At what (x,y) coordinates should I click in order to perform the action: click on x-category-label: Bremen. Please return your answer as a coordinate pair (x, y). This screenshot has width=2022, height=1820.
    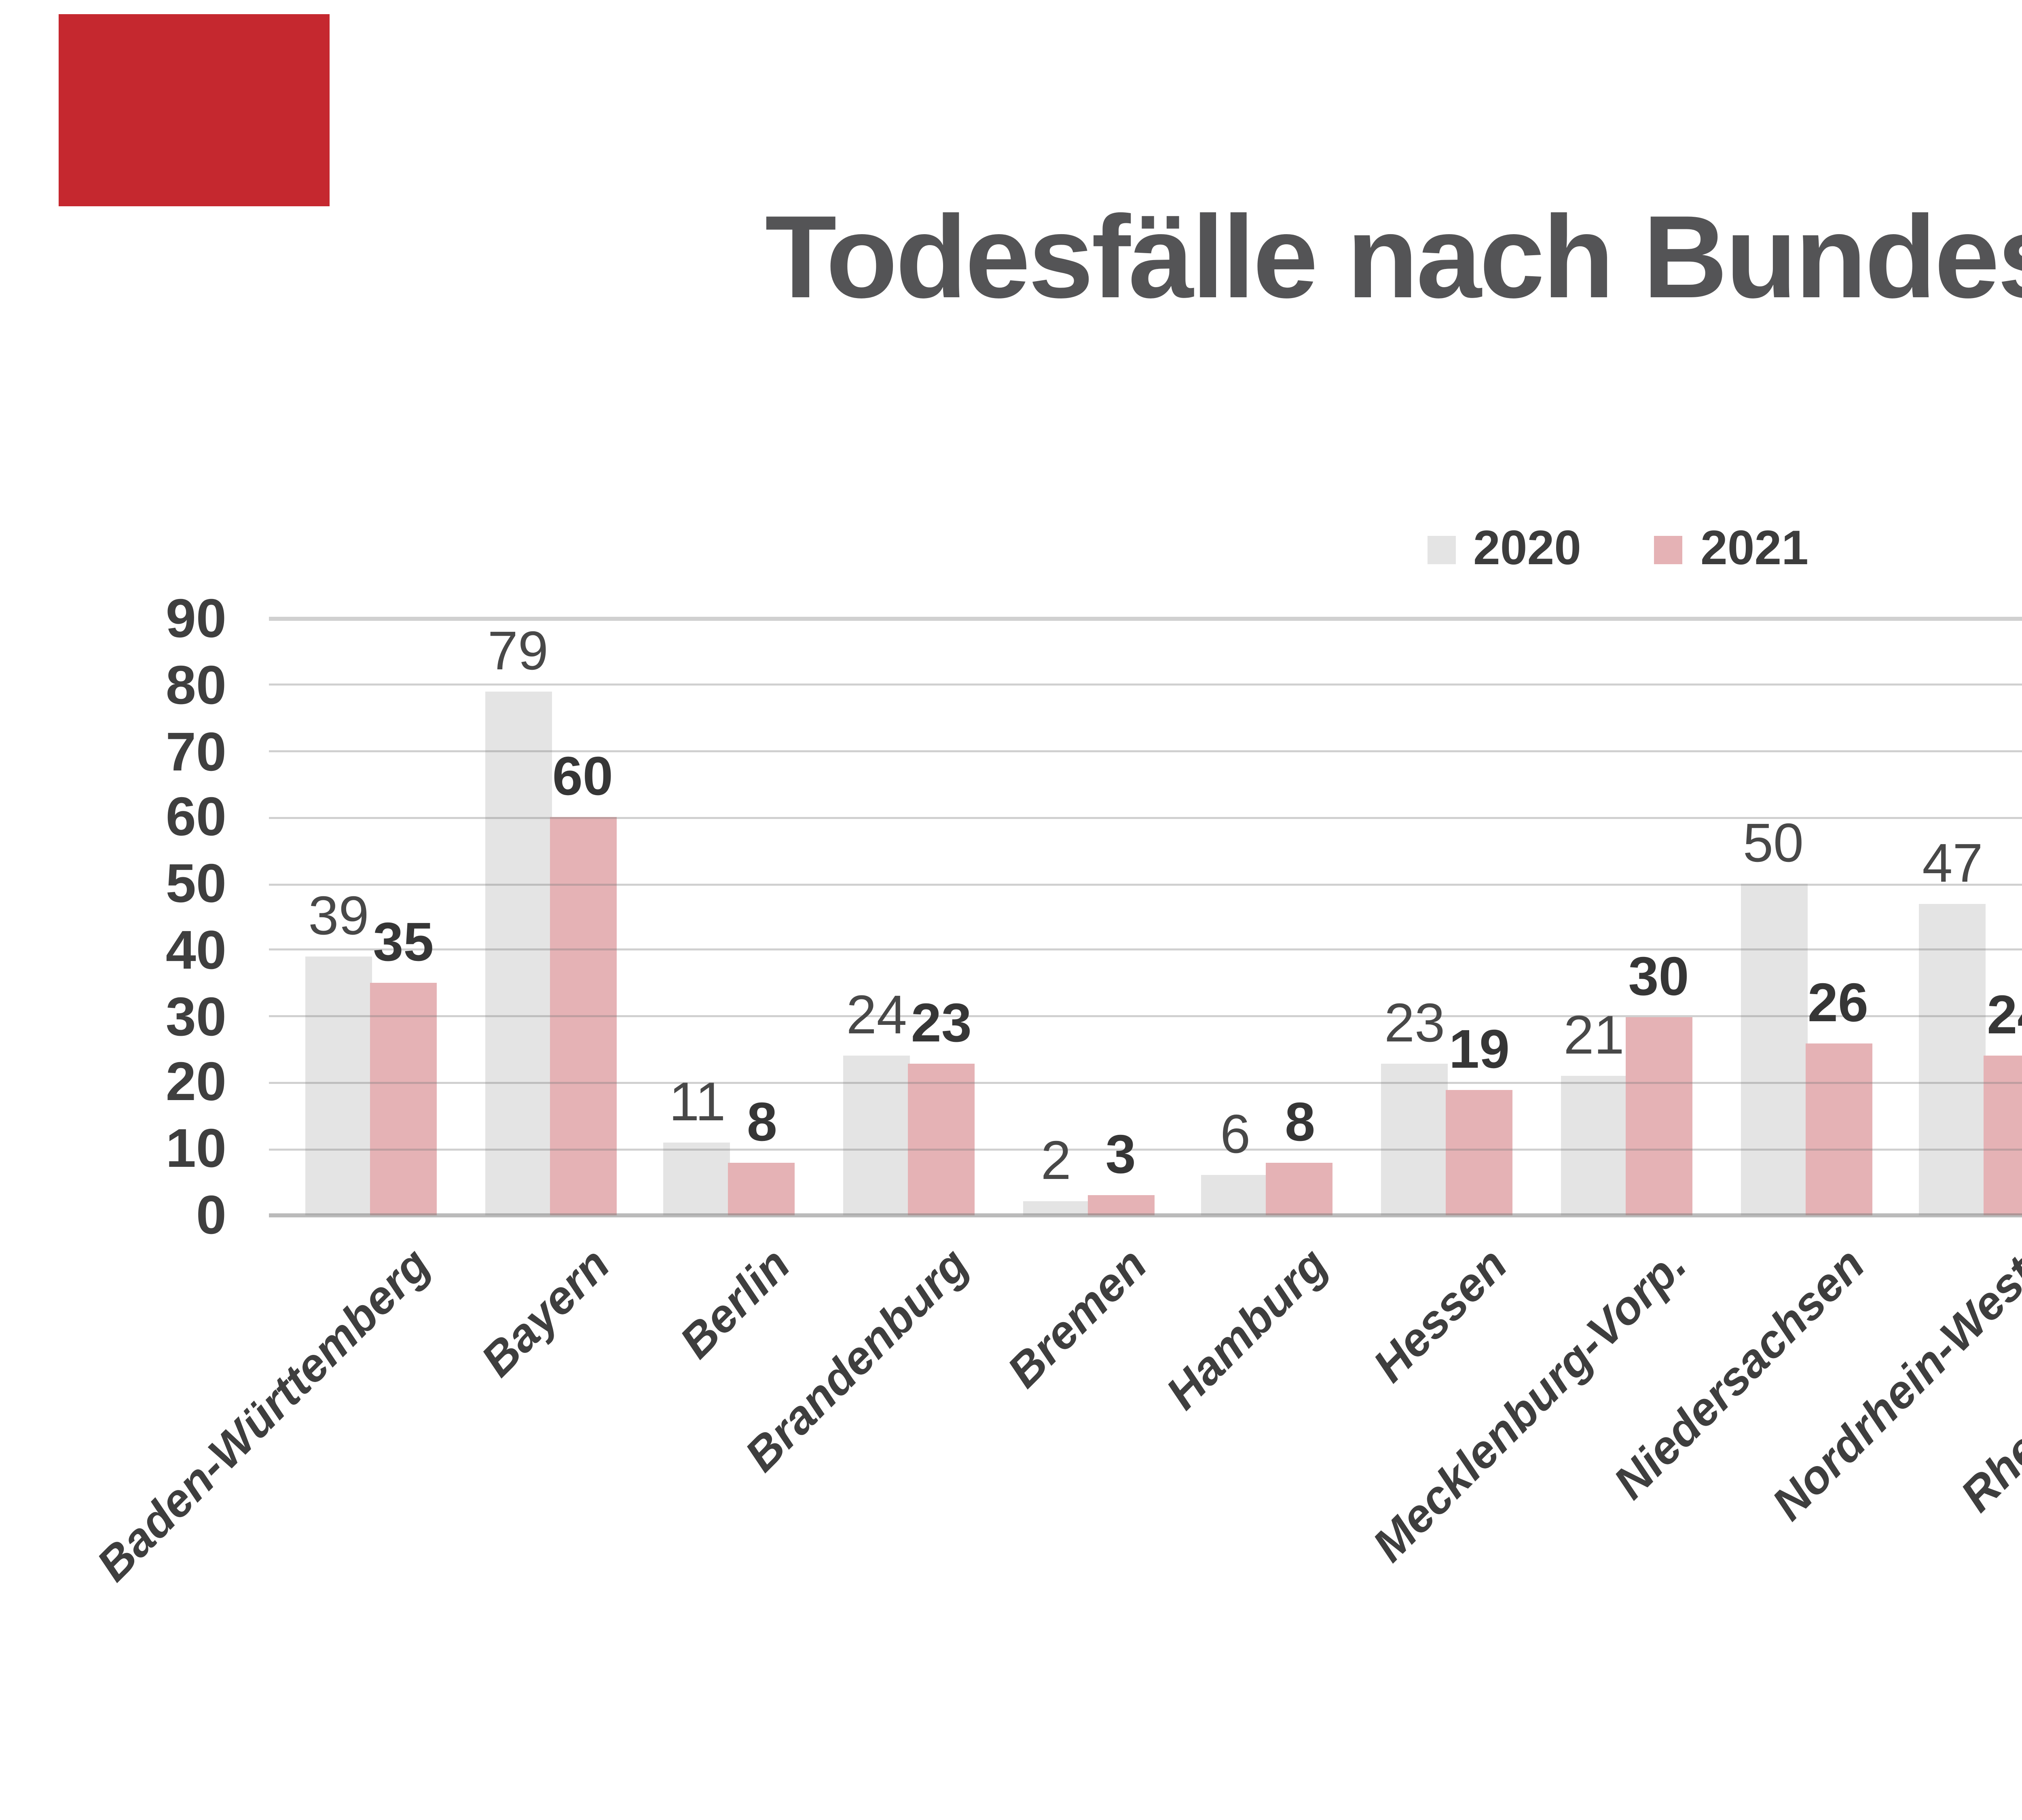
    Looking at the image, I should click on (1078, 1317).